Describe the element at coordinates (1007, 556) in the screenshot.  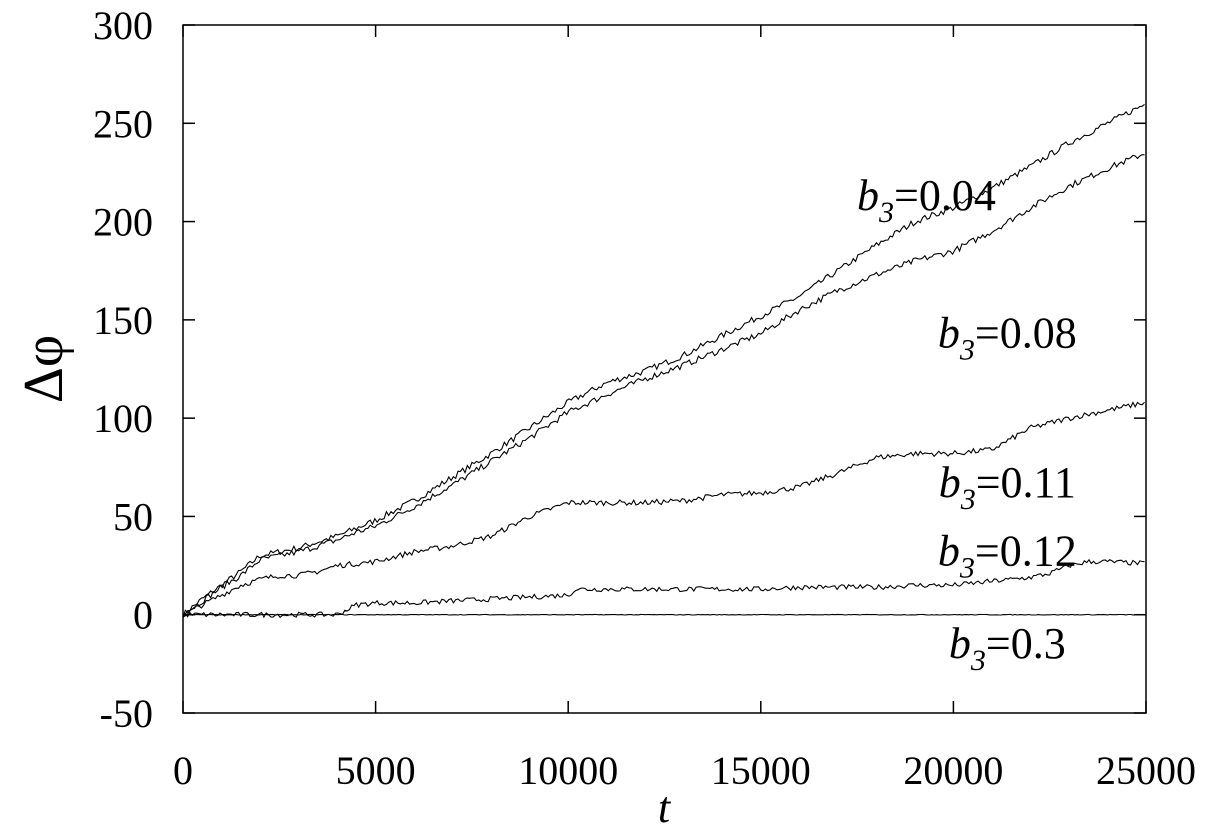
I see `series-annotation-4: b3=0.12` at that location.